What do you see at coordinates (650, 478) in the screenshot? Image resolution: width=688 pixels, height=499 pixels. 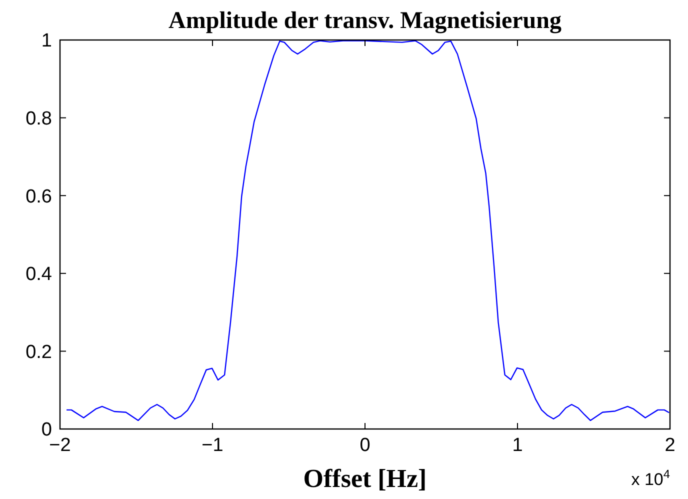 I see `text: x 10$^{4}$` at bounding box center [650, 478].